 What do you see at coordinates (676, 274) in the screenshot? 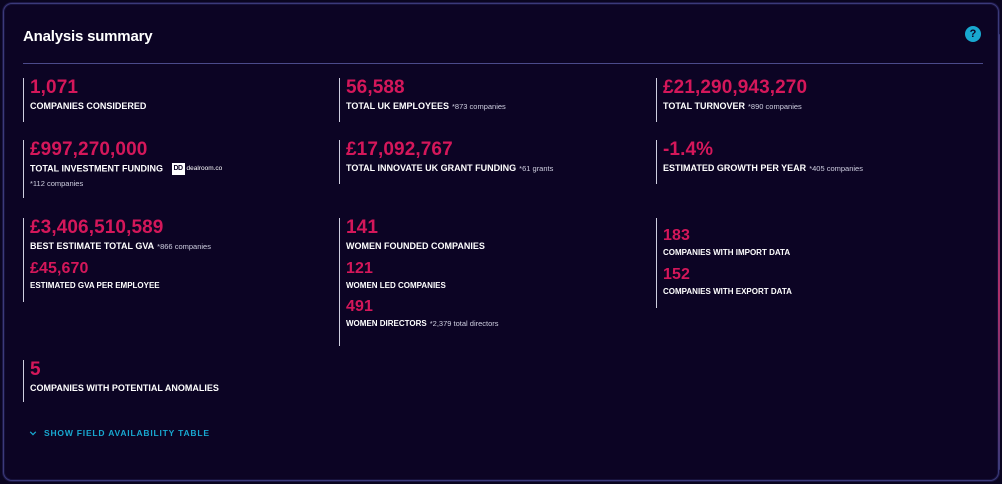
I see `stat-value: 152` at bounding box center [676, 274].